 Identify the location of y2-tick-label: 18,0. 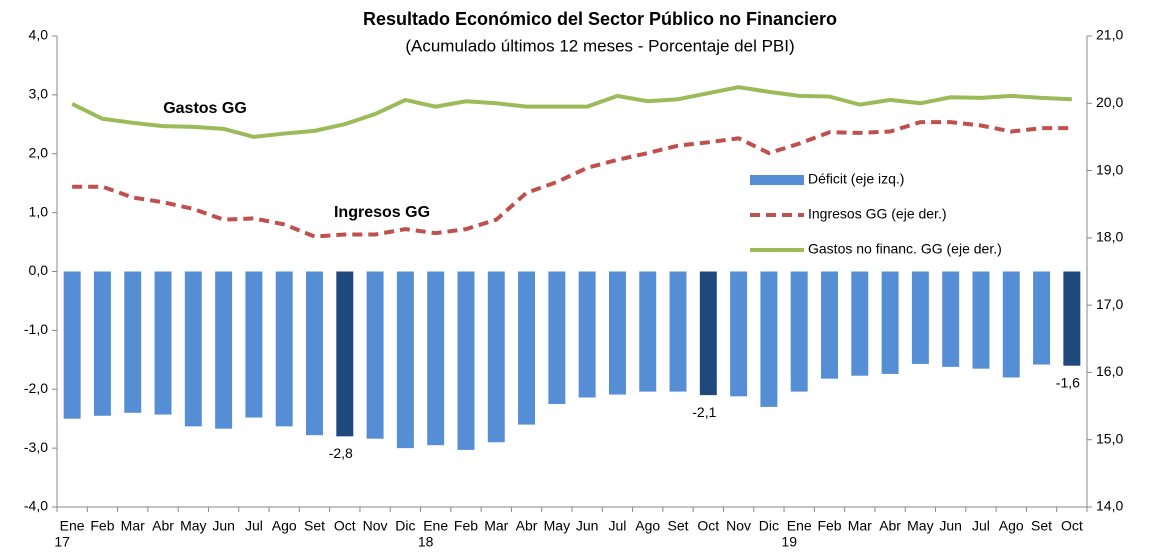
(1109, 237).